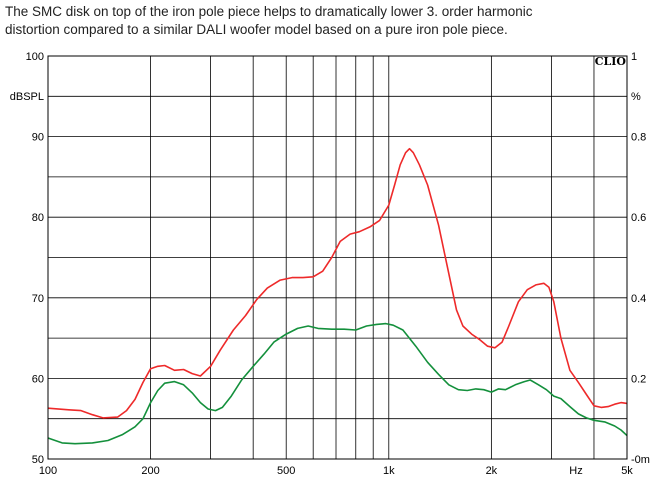 The width and height of the screenshot is (672, 494). What do you see at coordinates (38, 299) in the screenshot?
I see `y-tick-label: 70` at bounding box center [38, 299].